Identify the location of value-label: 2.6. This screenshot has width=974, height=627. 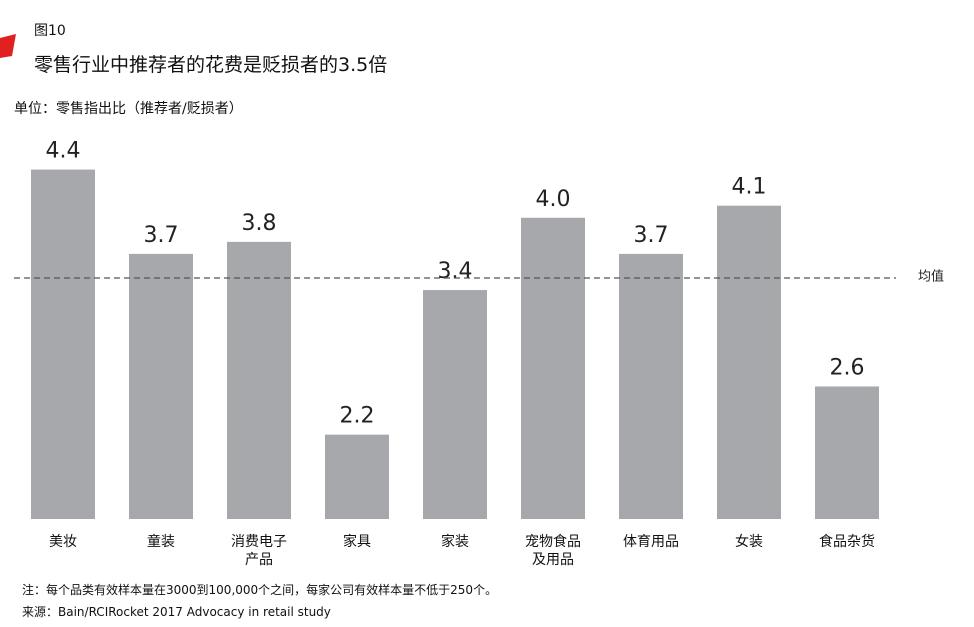
(847, 367).